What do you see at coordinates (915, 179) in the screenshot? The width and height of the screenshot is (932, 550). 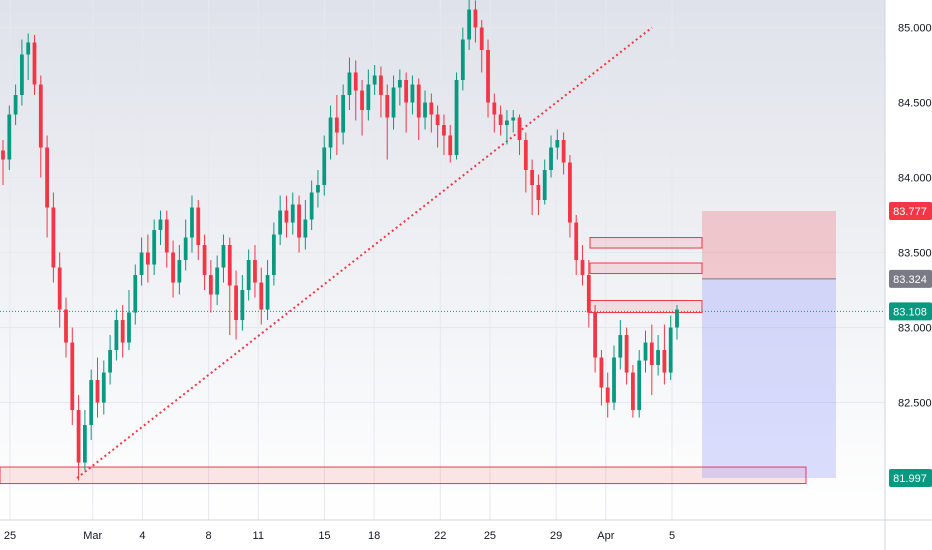 I see `y-tick-label: 84.000` at bounding box center [915, 179].